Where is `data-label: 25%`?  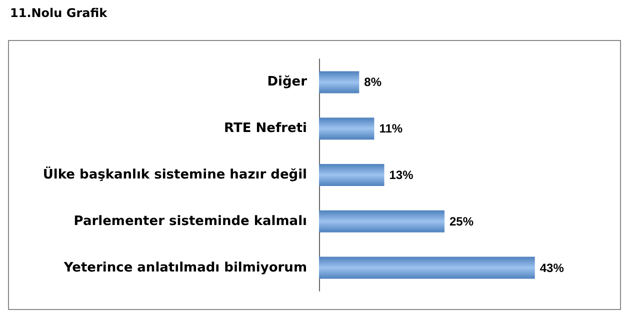
data-label: 25% is located at coordinates (462, 221).